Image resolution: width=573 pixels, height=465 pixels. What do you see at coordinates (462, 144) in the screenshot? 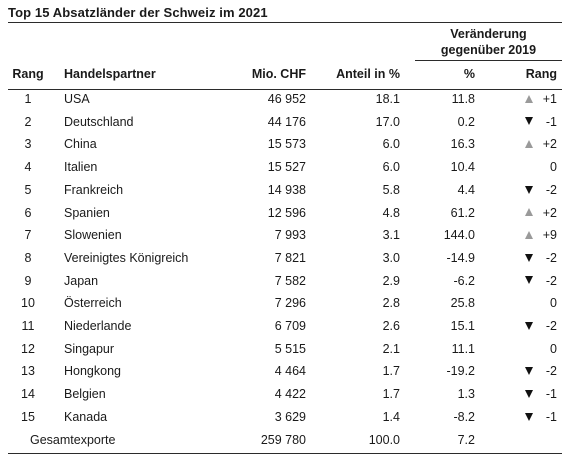
I see `change-pct-cell: 16.3` at bounding box center [462, 144].